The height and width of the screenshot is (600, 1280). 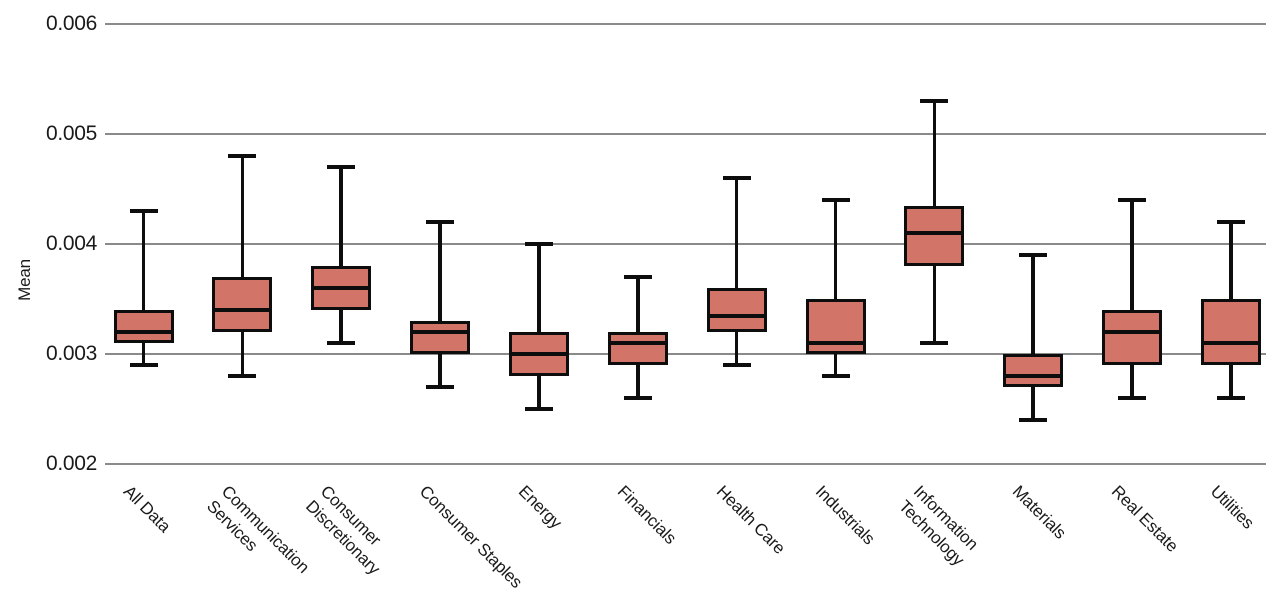 What do you see at coordinates (1230, 222) in the screenshot?
I see `whisker-cap-top-utilities` at bounding box center [1230, 222].